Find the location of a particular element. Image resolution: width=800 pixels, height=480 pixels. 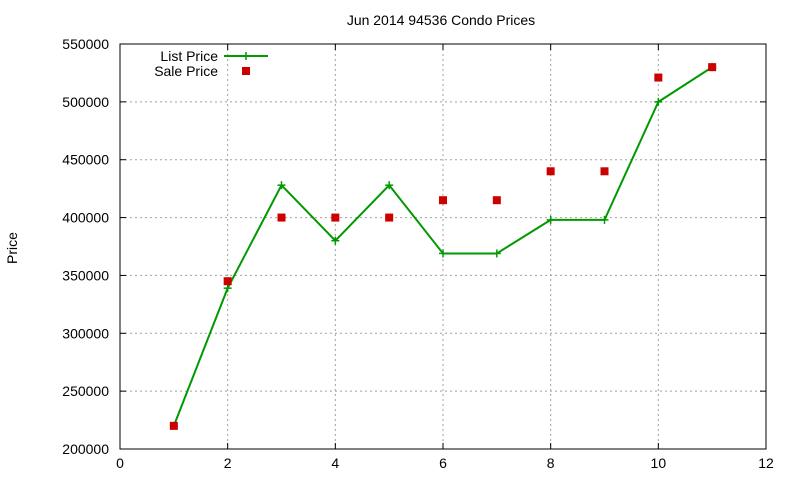

y-axis-label: Price is located at coordinates (12, 248).